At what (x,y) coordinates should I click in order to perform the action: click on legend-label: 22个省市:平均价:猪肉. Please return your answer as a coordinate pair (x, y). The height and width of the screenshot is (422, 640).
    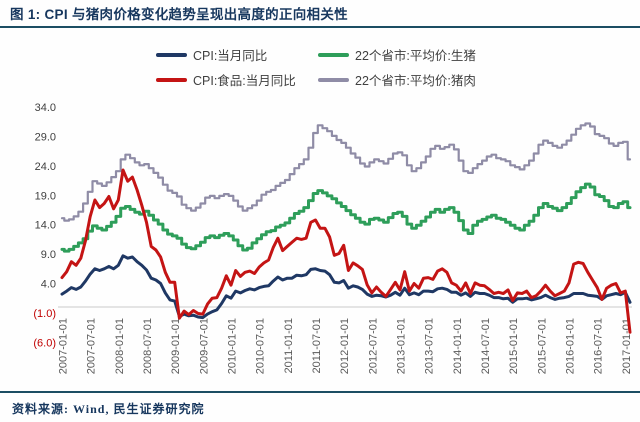
    Looking at the image, I should click on (415, 81).